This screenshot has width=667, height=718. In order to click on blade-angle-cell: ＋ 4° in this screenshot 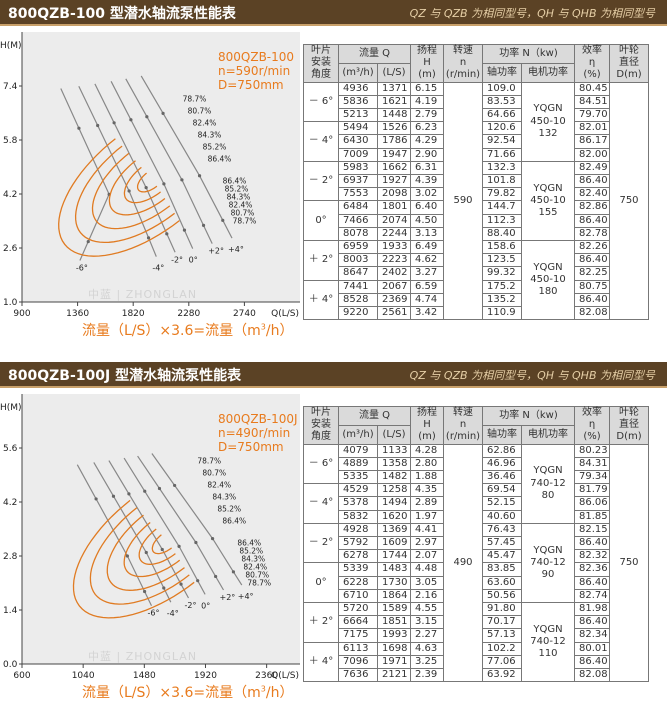, I will do `click(321, 662)`.